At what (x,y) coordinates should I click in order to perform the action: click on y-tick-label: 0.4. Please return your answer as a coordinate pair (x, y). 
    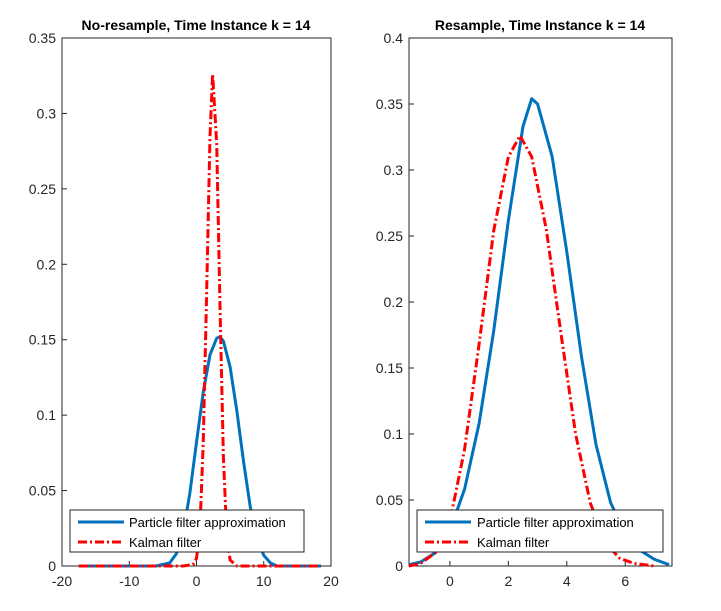
    Looking at the image, I should click on (394, 38).